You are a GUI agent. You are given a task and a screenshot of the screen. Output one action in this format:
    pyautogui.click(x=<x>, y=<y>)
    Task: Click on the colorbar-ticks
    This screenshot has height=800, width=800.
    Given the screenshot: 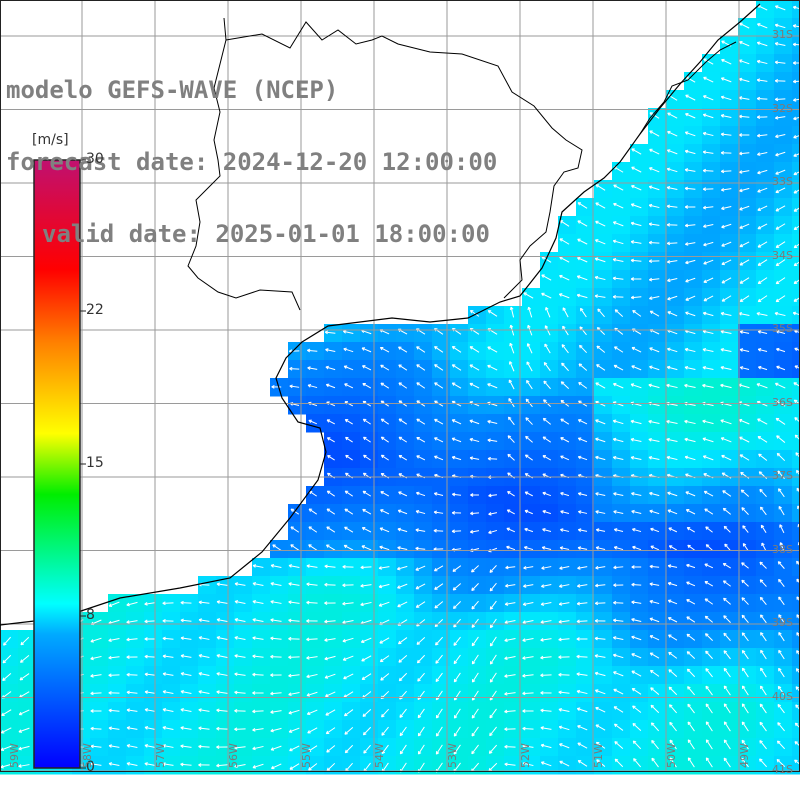 What is the action you would take?
    pyautogui.click(x=83, y=464)
    